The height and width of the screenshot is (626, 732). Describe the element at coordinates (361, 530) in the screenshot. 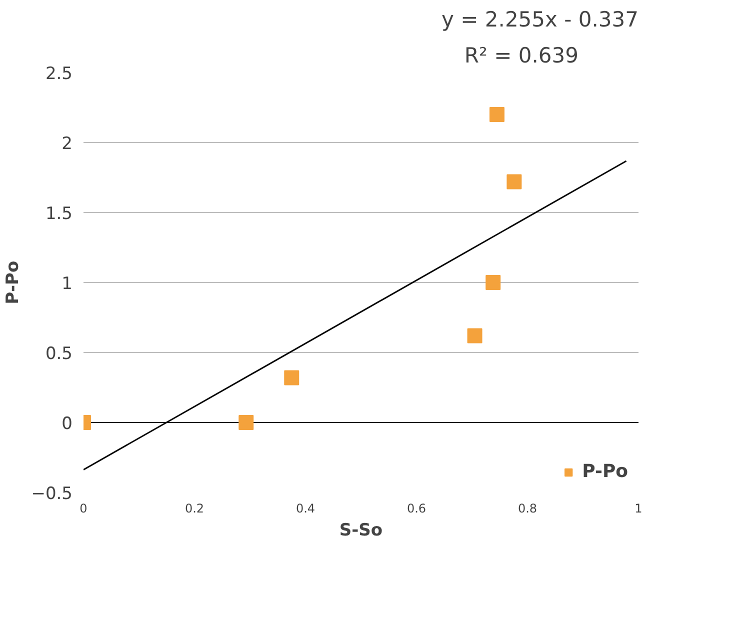

I see `x-axis-title: S-So` at that location.